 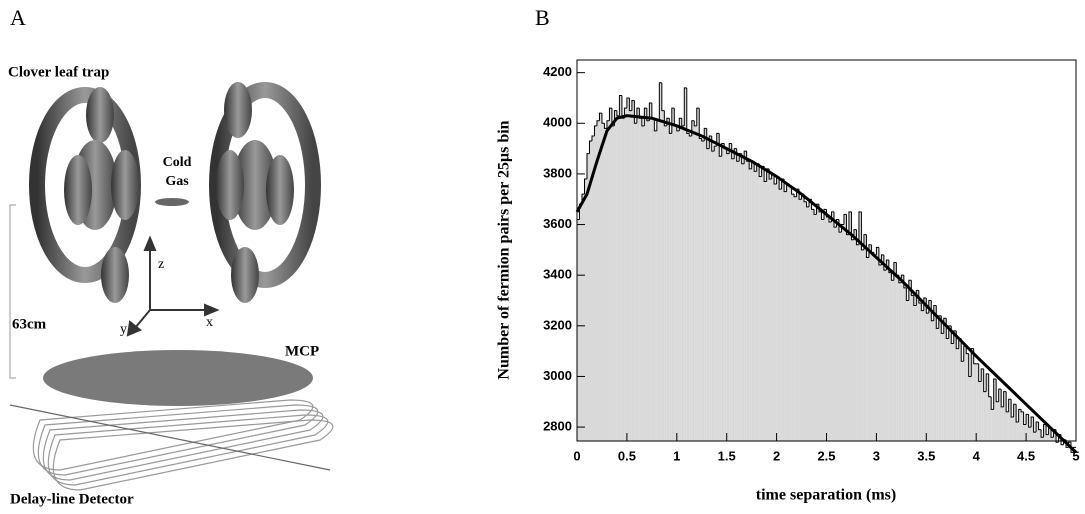 What do you see at coordinates (826, 495) in the screenshot?
I see `x-axis-label: time separation (ms)` at bounding box center [826, 495].